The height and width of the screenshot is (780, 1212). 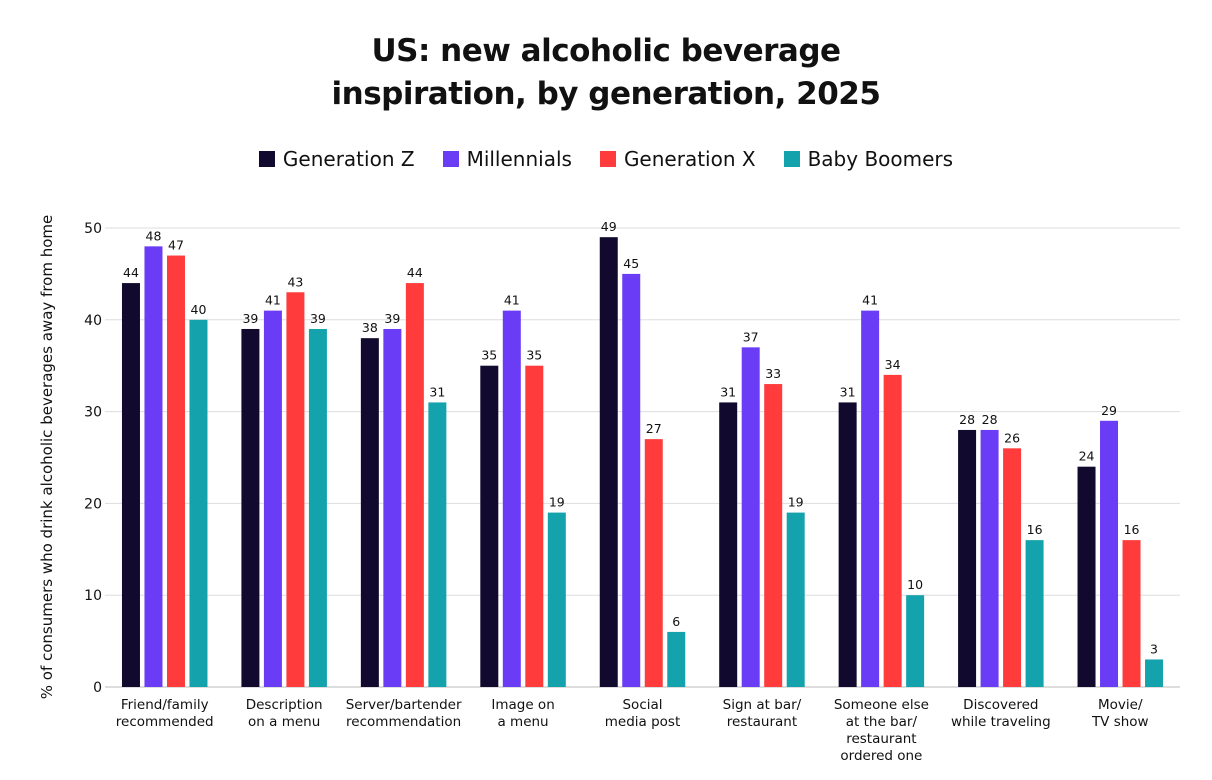 I want to click on y-tick-label: 0, so click(x=97, y=688).